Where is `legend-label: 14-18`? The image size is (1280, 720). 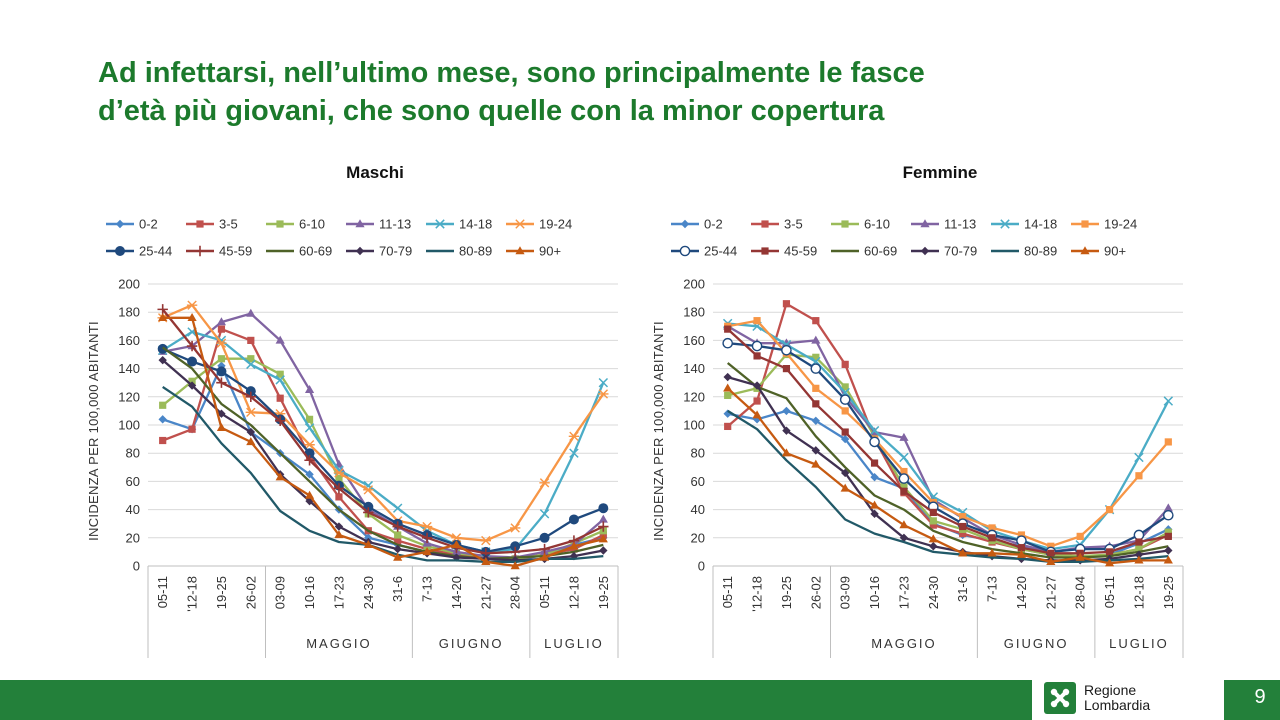
legend-label: 14-18 is located at coordinates (475, 224).